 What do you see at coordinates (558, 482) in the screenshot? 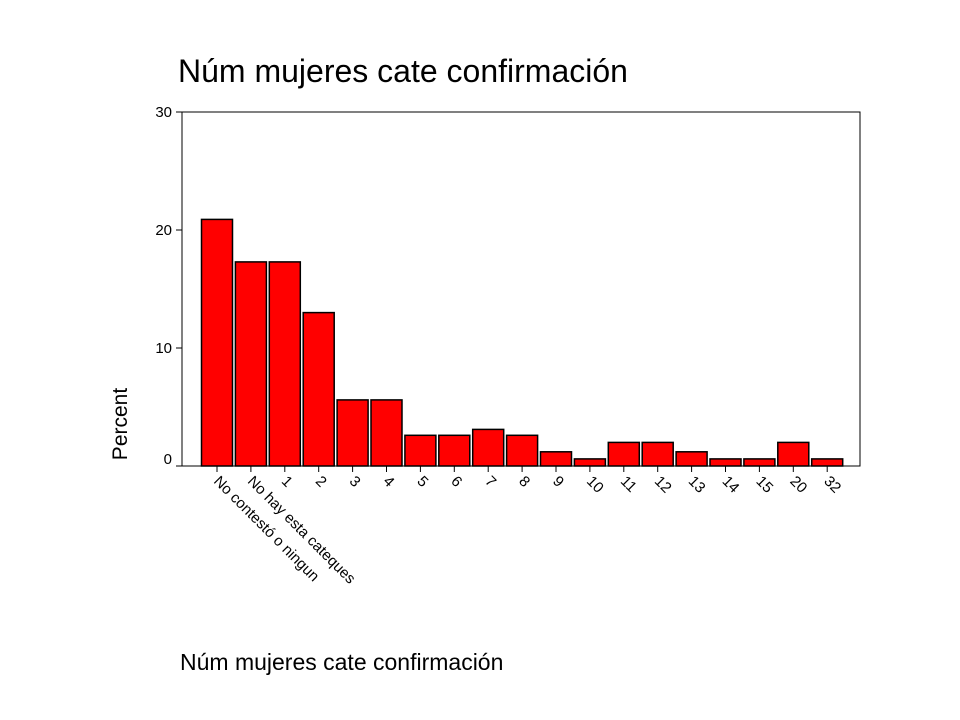
I see `x-tick-label: 9` at bounding box center [558, 482].